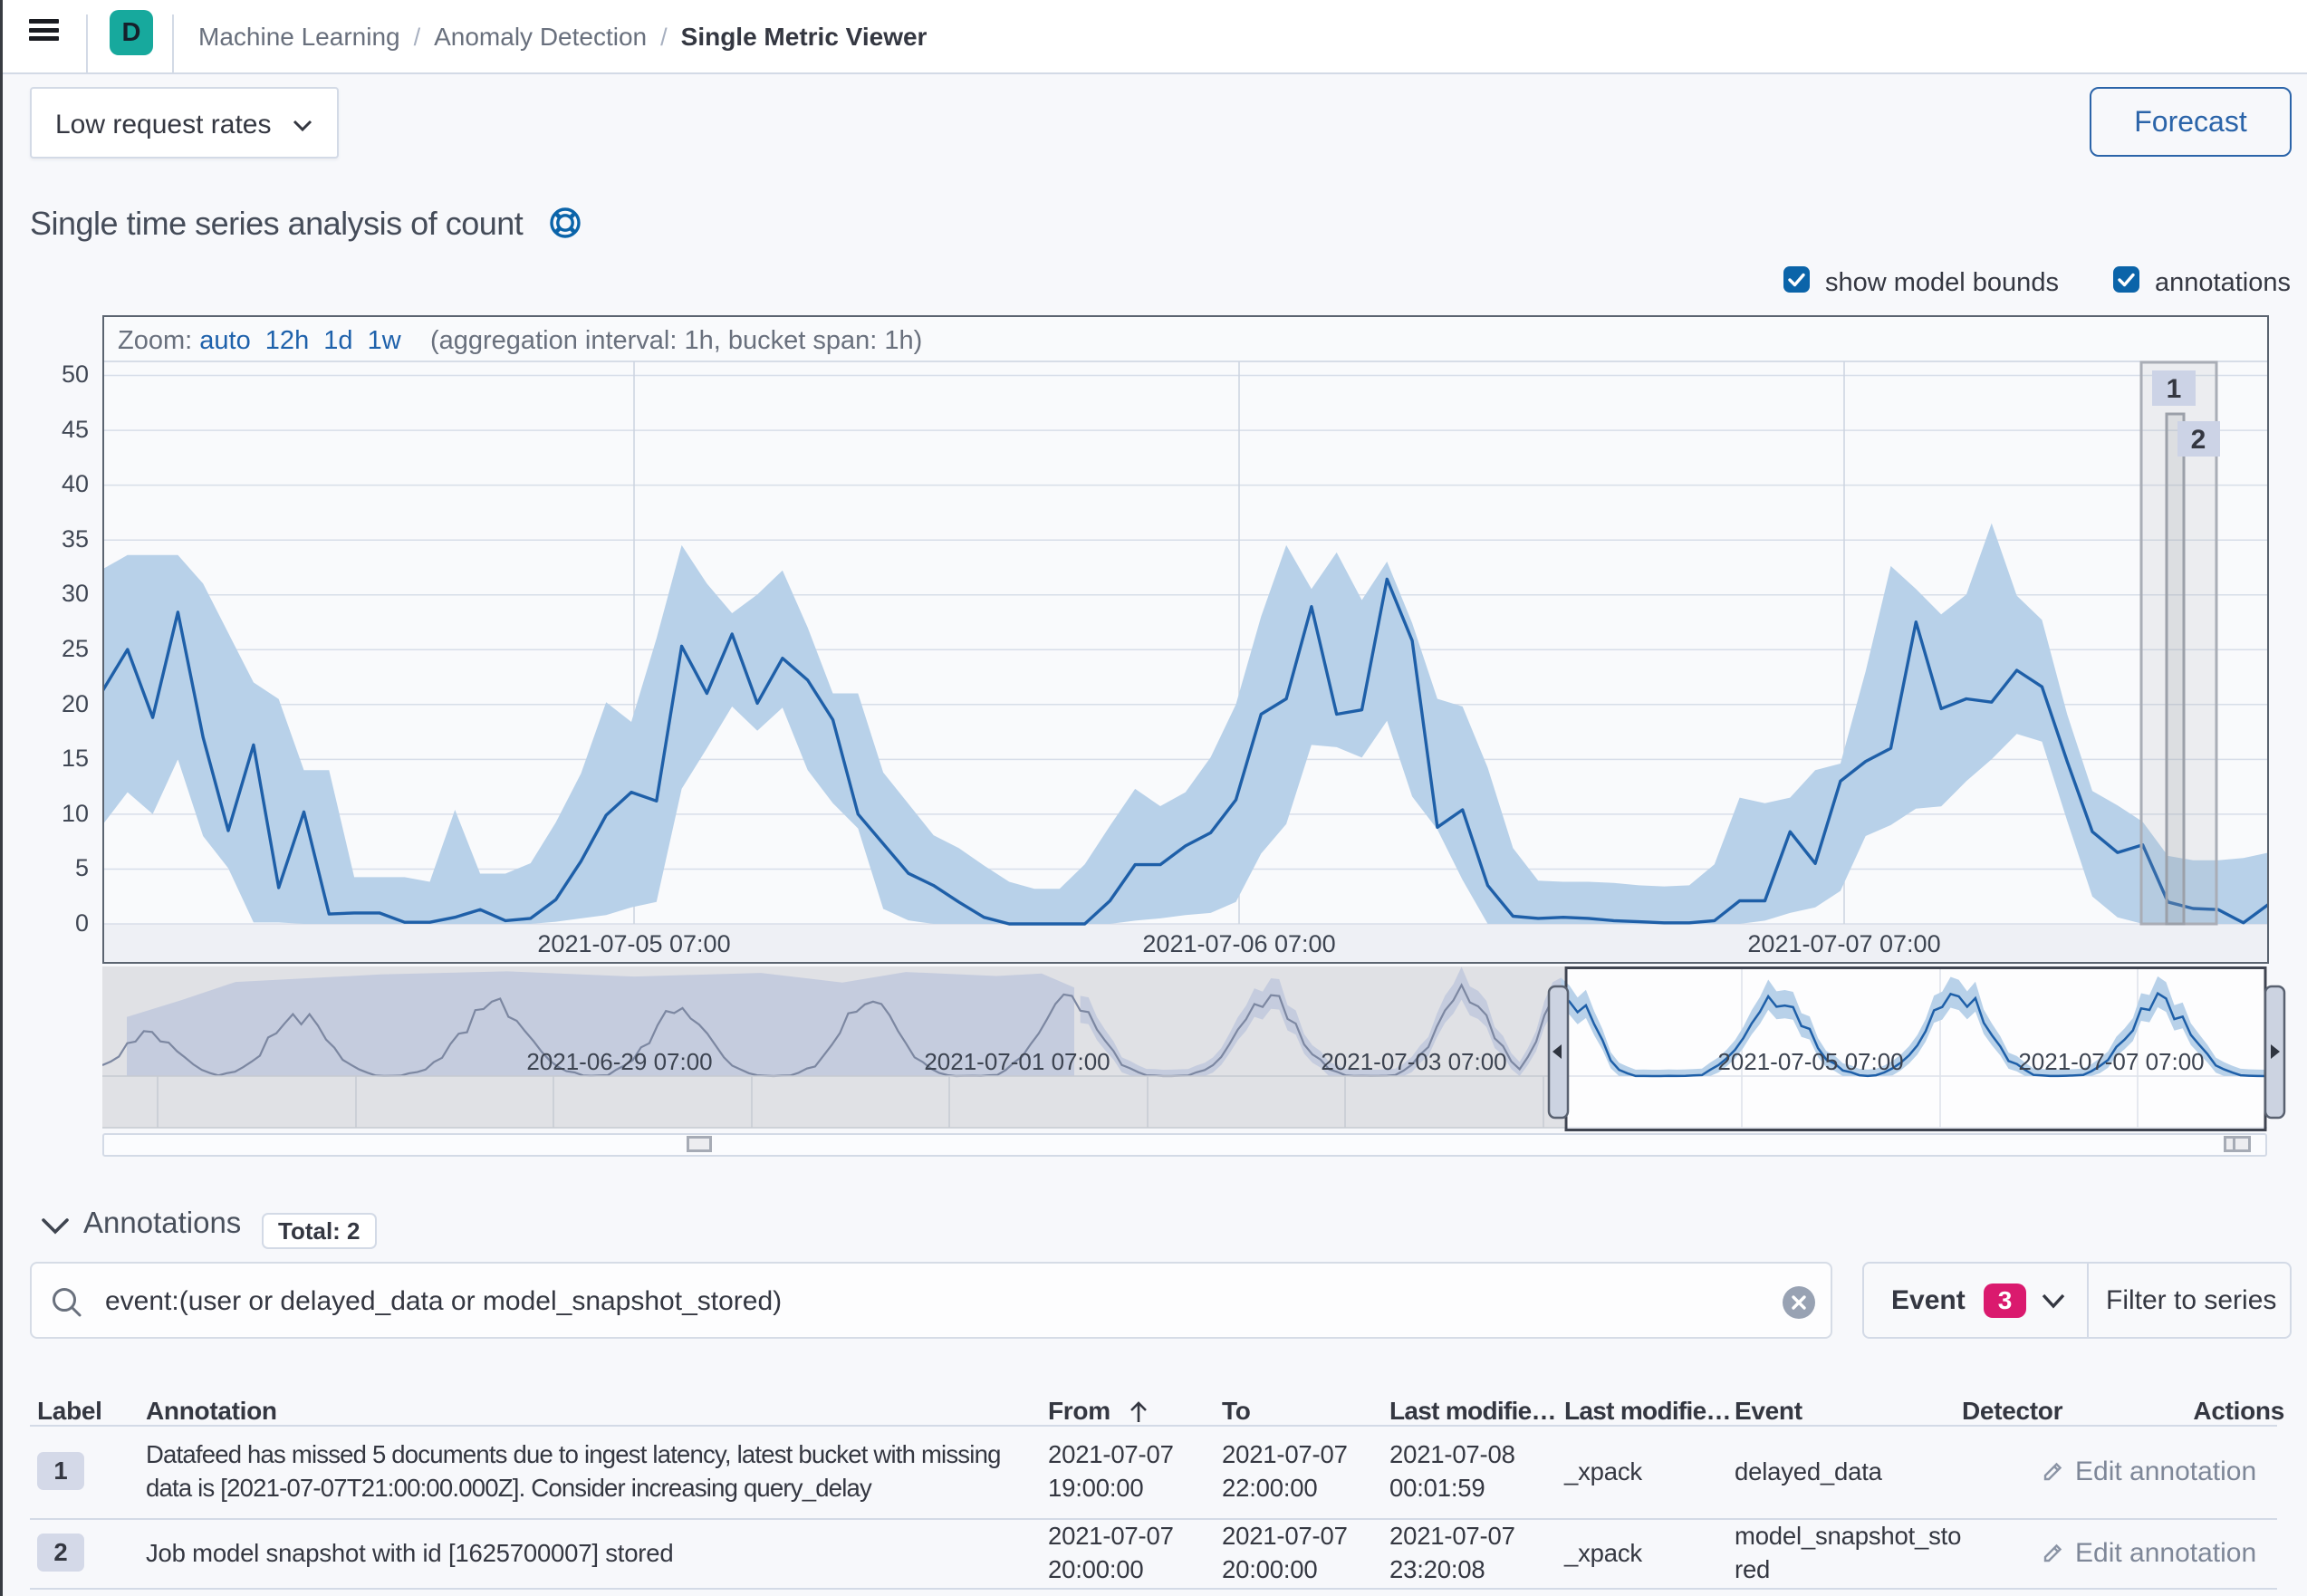 This screenshot has height=1596, width=2307. Describe the element at coordinates (1238, 943) in the screenshot. I see `svg-text: 2021-07-06 07:00` at that location.